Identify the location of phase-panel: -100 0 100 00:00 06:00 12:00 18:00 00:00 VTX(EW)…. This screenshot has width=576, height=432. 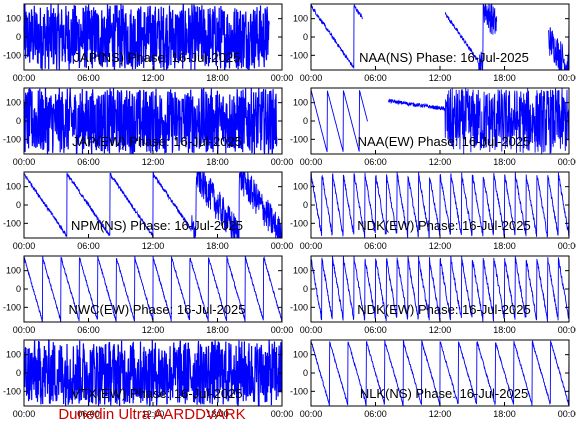
(148, 378).